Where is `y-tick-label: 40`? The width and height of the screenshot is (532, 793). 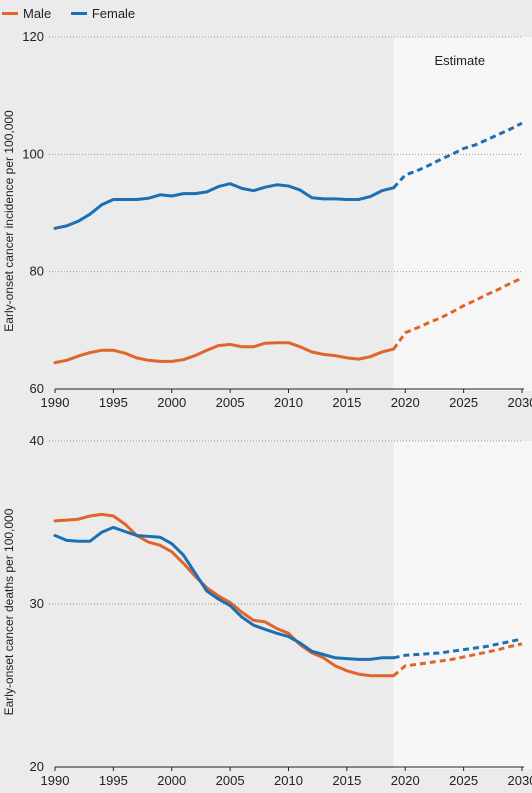 y-tick-label: 40 is located at coordinates (37, 440).